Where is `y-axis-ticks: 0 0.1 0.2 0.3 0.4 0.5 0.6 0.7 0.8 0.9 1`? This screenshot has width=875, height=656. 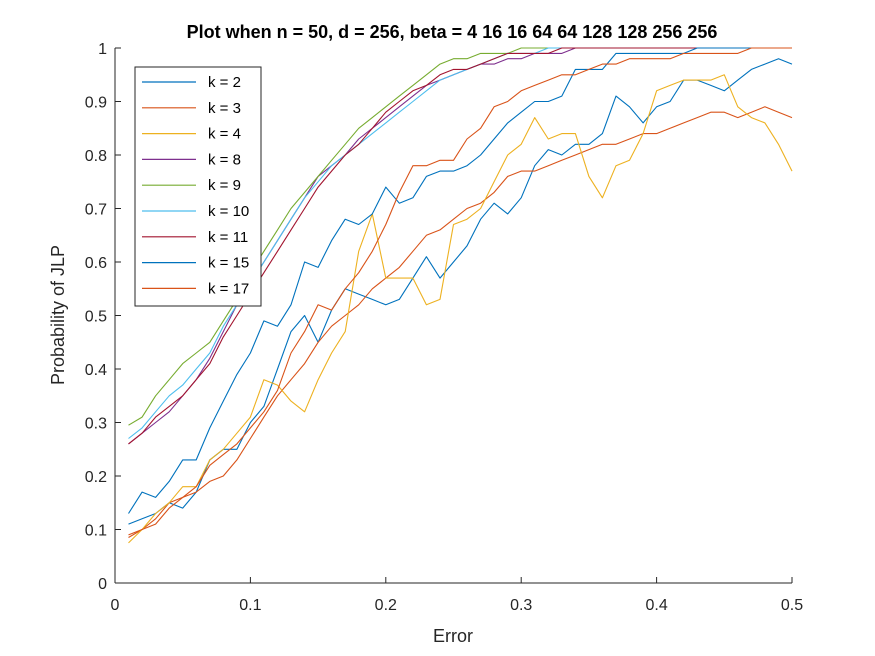 y-axis-ticks: 0 0.1 0.2 0.3 0.4 0.5 0.6 0.7 0.8 0.9 1 is located at coordinates (103, 317).